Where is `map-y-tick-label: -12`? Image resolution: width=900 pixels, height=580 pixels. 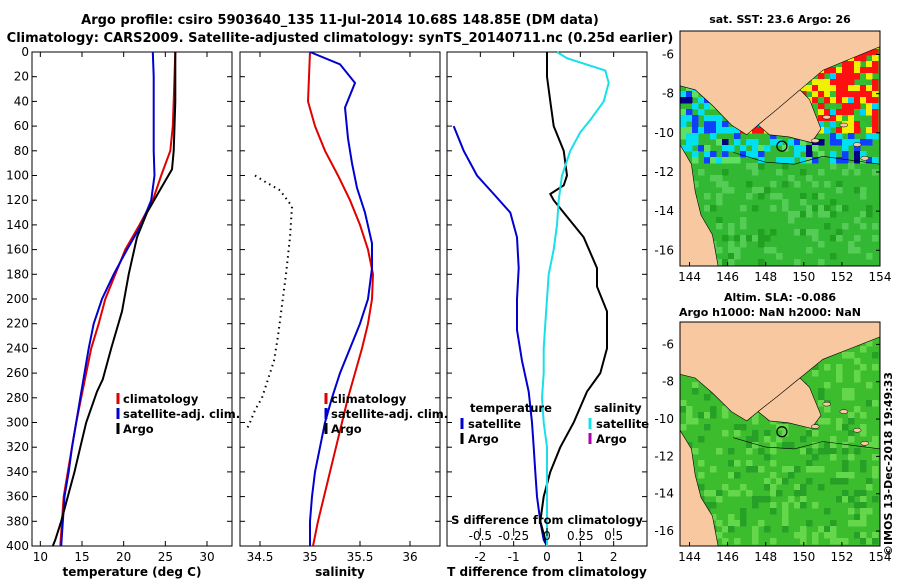
map-y-tick-label: -12 is located at coordinates (664, 172).